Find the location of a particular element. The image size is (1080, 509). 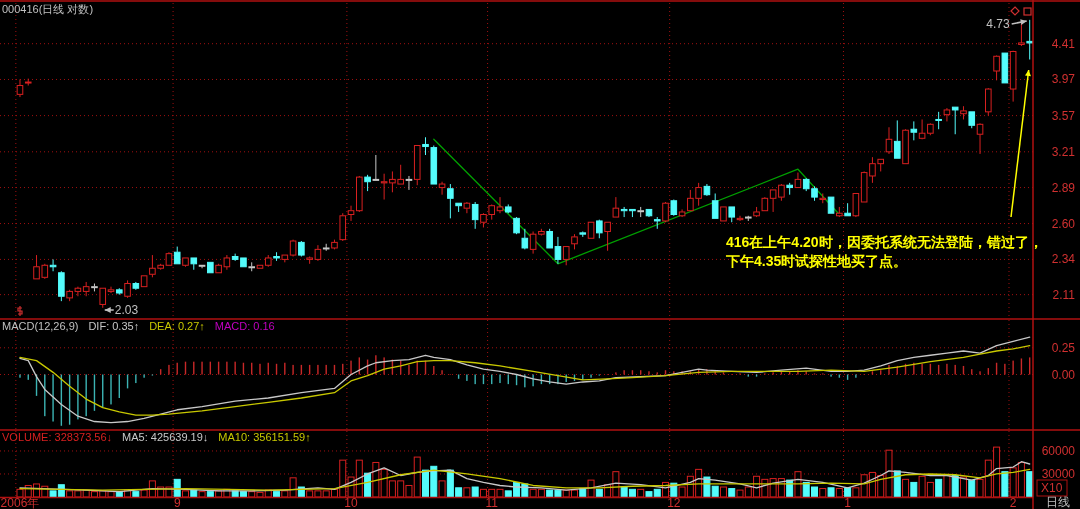

x-tick-label: 10 is located at coordinates (351, 502).